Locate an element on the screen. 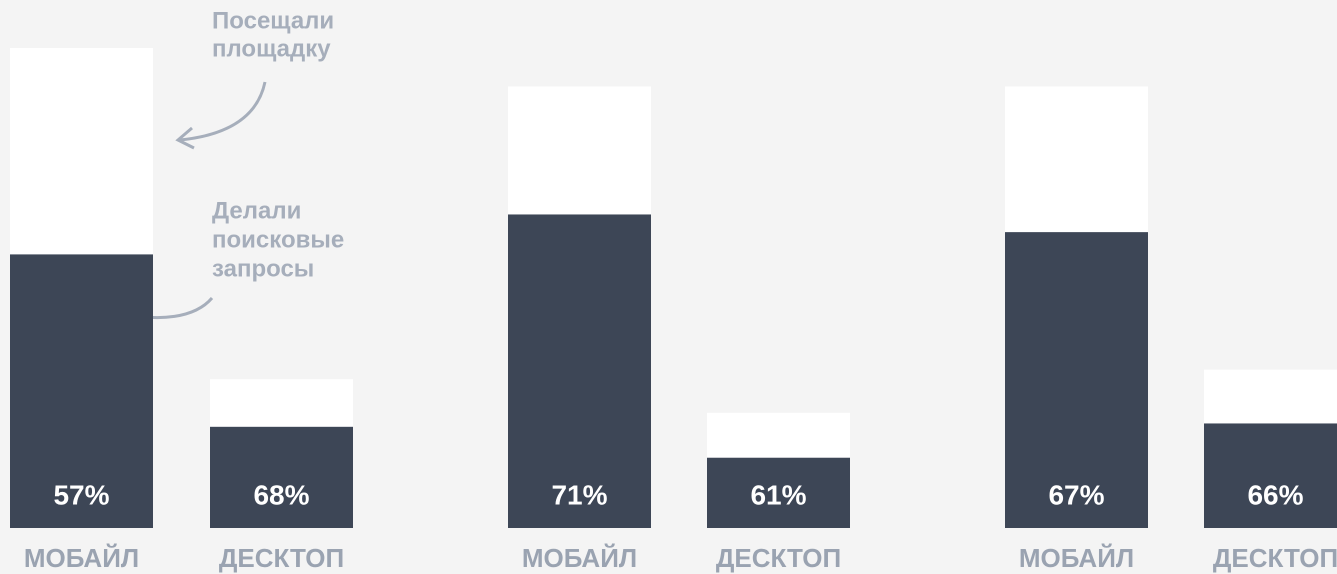 This screenshot has height=574, width=1337. annotation: запросы is located at coordinates (263, 268).